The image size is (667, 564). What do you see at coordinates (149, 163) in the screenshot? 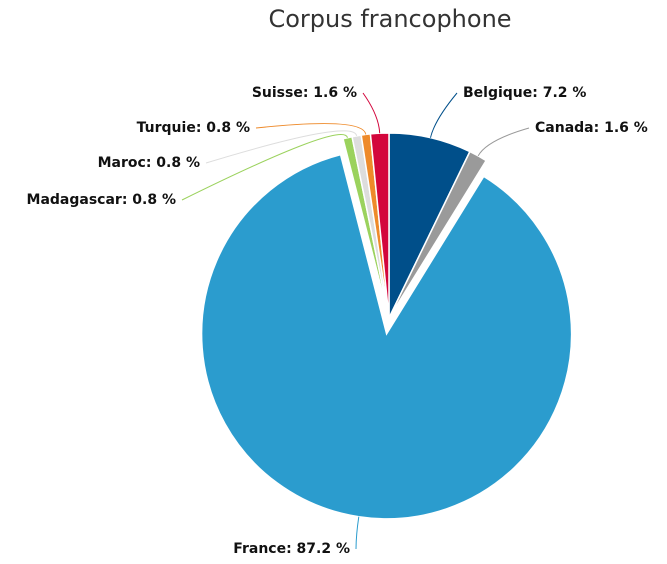
I see `data-label: Maroc: 0.8 %` at bounding box center [149, 163].